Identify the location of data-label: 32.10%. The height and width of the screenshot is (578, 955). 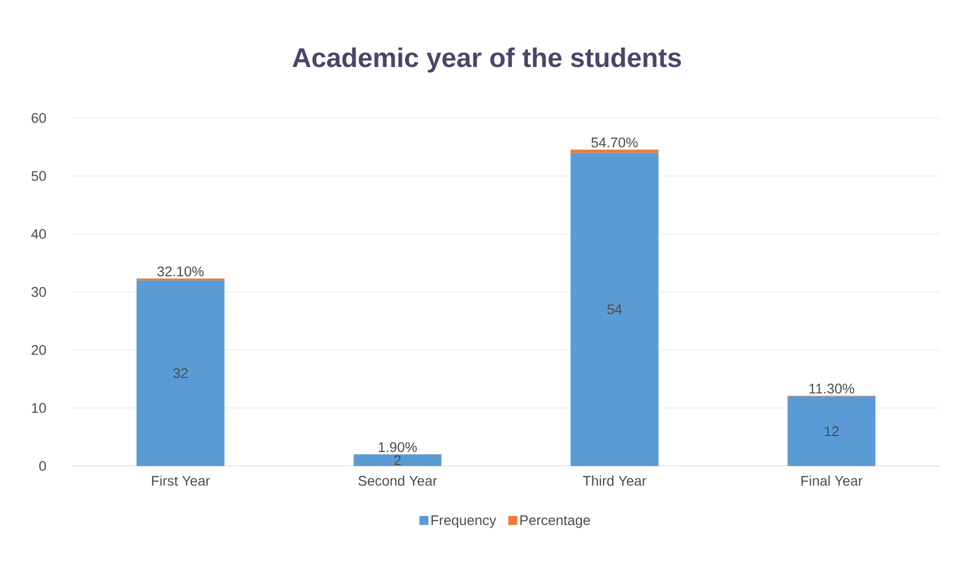
(180, 271).